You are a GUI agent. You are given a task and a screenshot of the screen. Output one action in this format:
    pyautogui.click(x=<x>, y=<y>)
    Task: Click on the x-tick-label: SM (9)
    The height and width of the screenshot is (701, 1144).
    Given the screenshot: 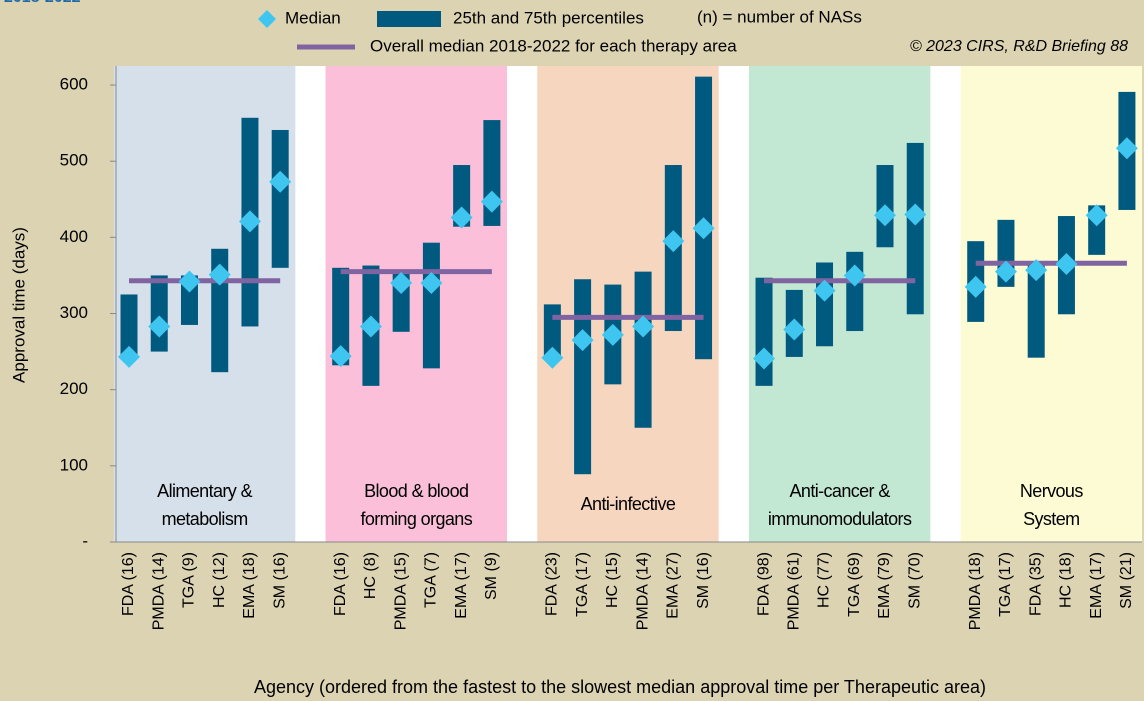 What is the action you would take?
    pyautogui.click(x=491, y=576)
    